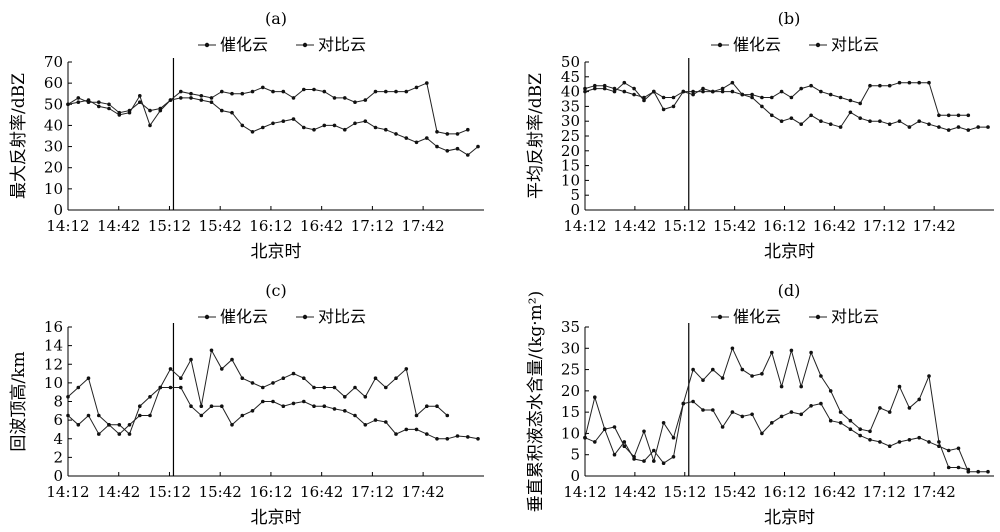  Describe the element at coordinates (53, 83) in the screenshot. I see `y-tick-label: 60` at that location.